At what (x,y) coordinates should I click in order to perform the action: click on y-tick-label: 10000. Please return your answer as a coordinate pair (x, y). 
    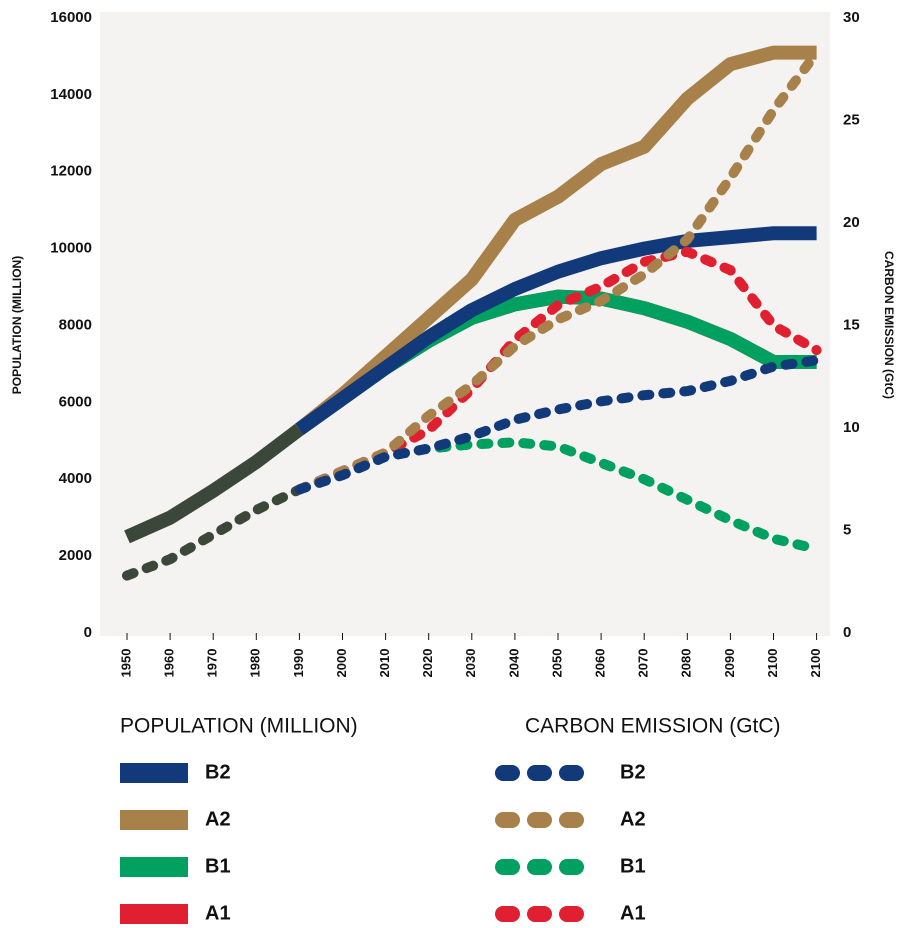
    Looking at the image, I should click on (71, 248).